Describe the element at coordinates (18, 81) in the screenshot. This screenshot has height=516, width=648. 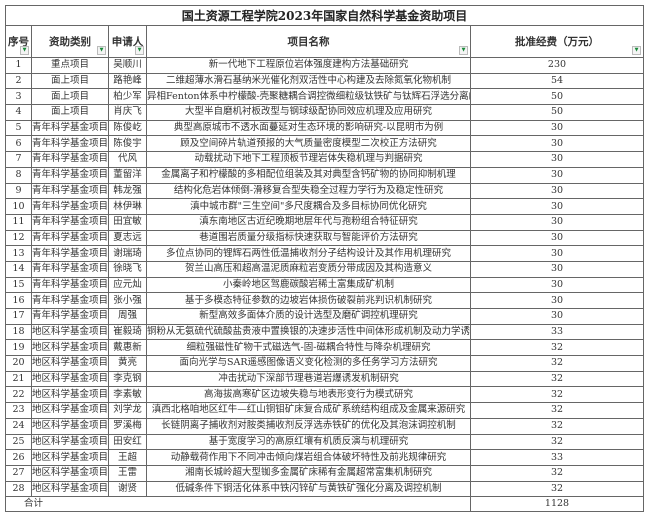
I see `cell-no: 2` at that location.